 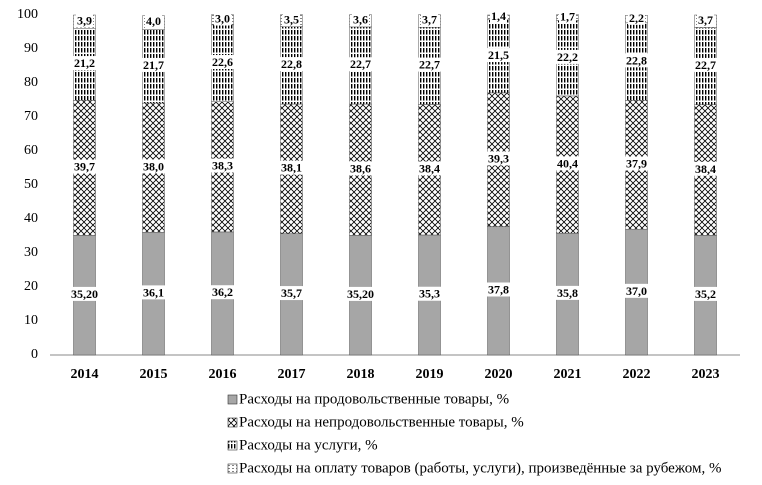 I want to click on legend-label: Расходы на услуги, %, so click(x=308, y=445).